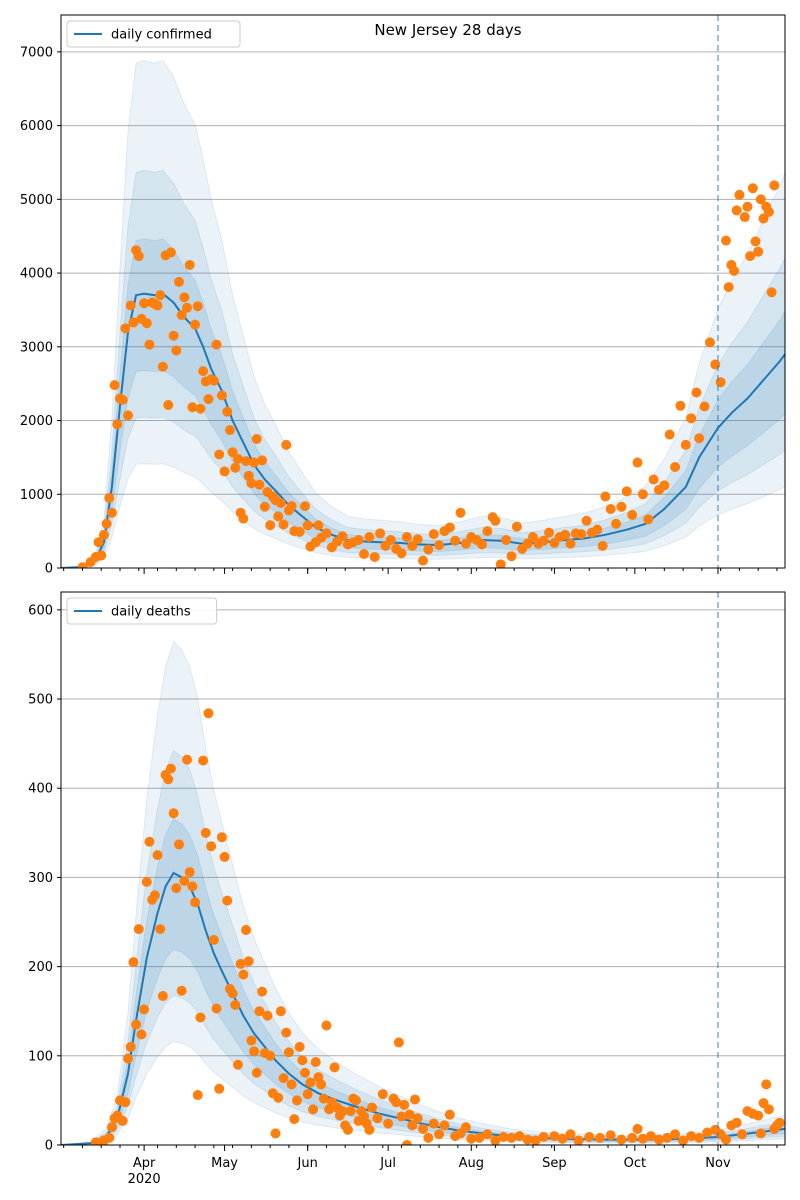 The height and width of the screenshot is (1200, 800). Describe the element at coordinates (554, 1163) in the screenshot. I see `x-tick-label: Sep` at that location.